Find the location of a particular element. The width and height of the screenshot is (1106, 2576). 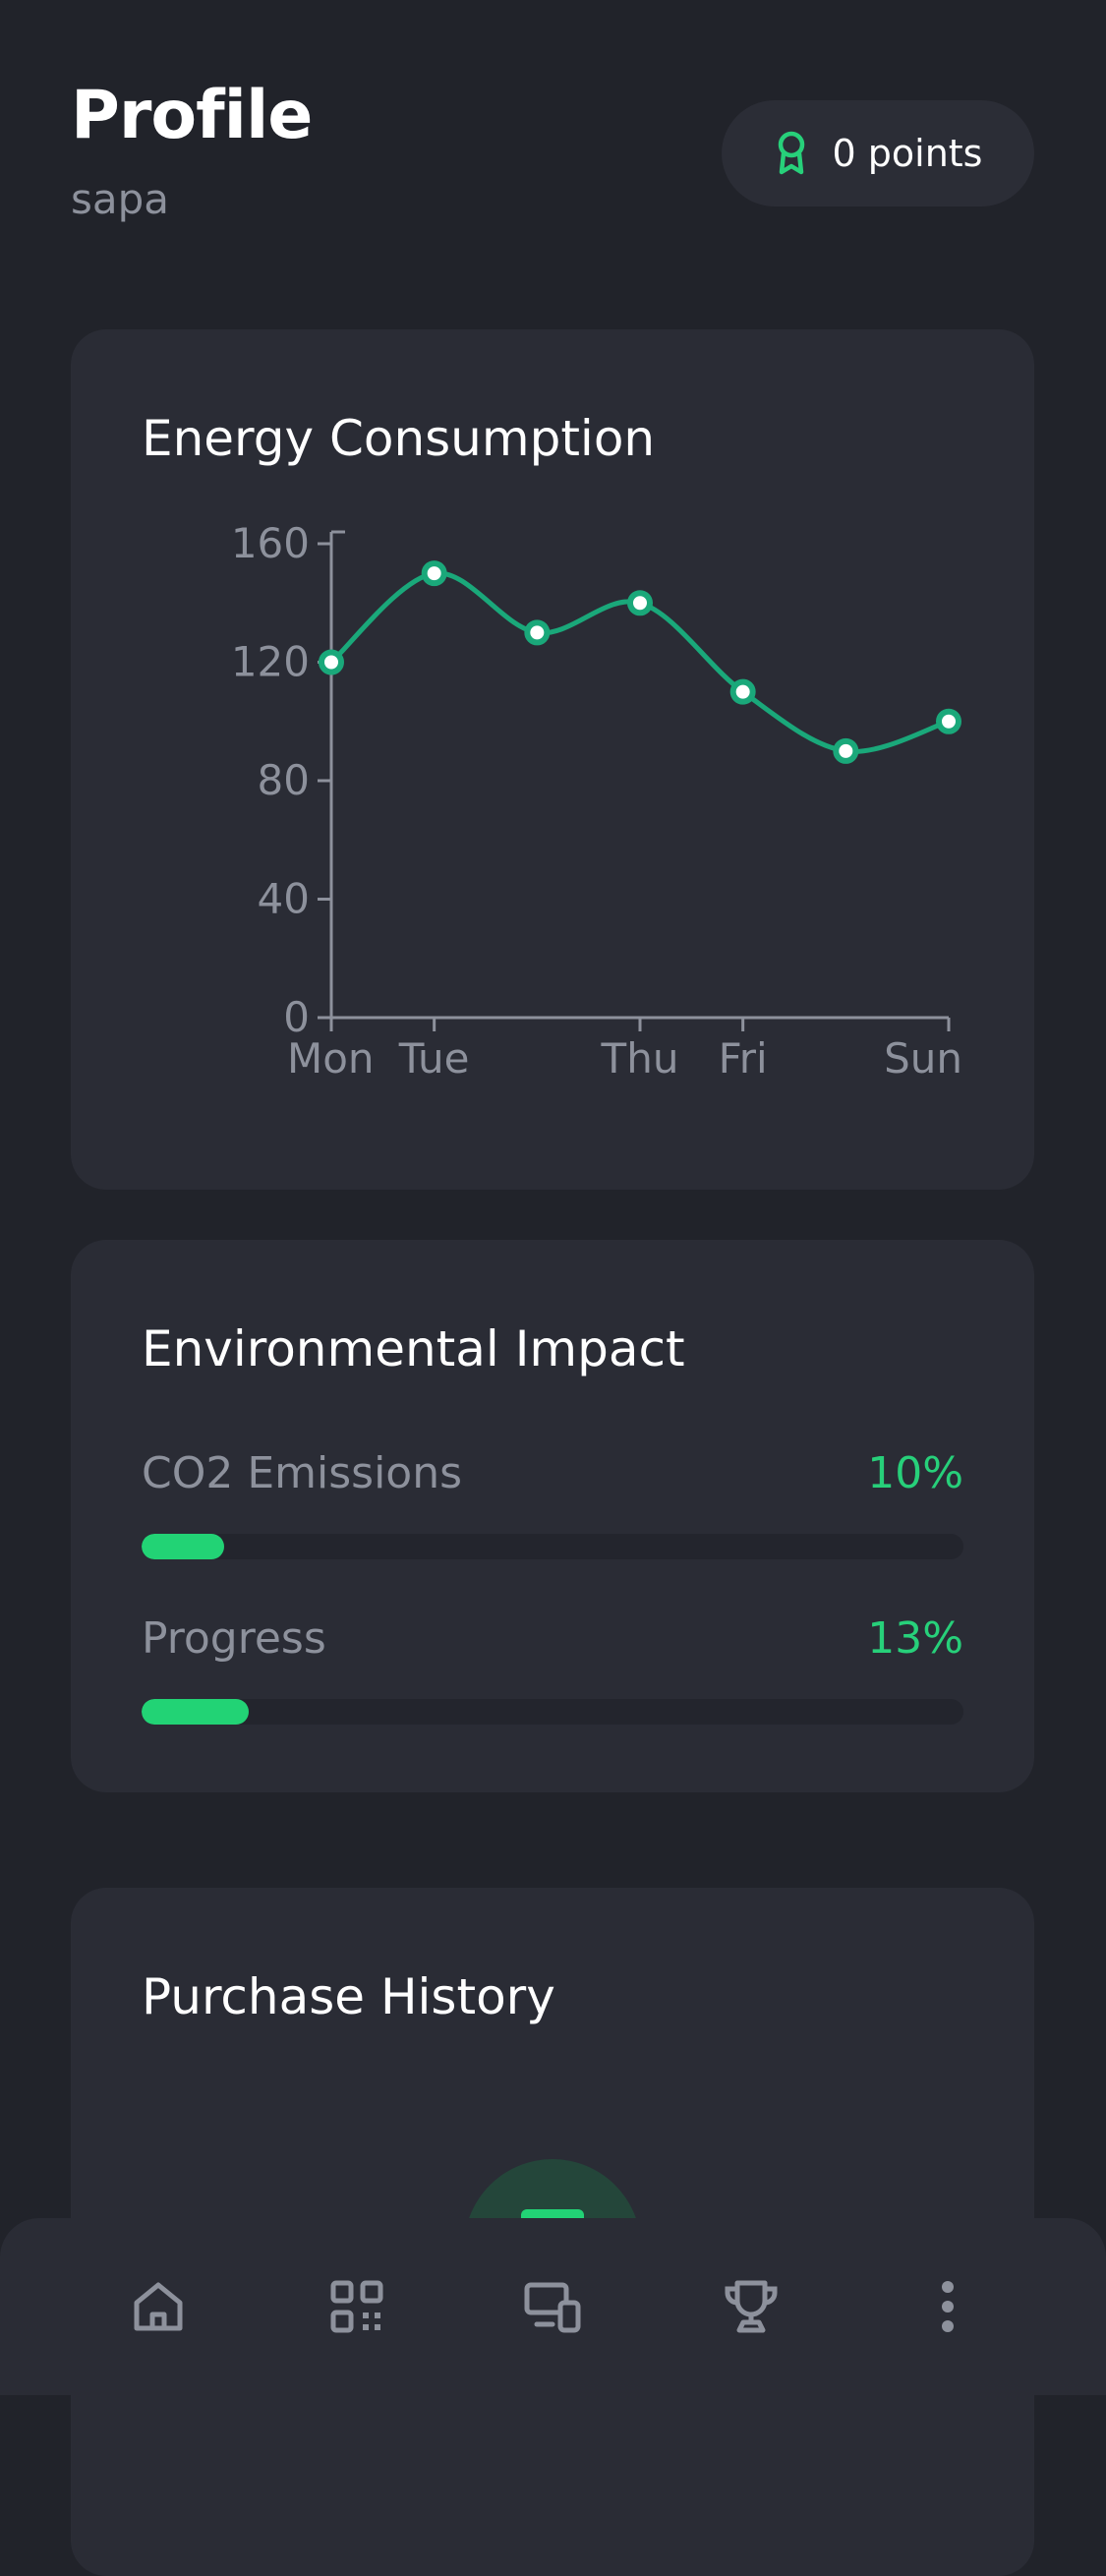

environmental-impact-title: Environmental Impact is located at coordinates (414, 1348).